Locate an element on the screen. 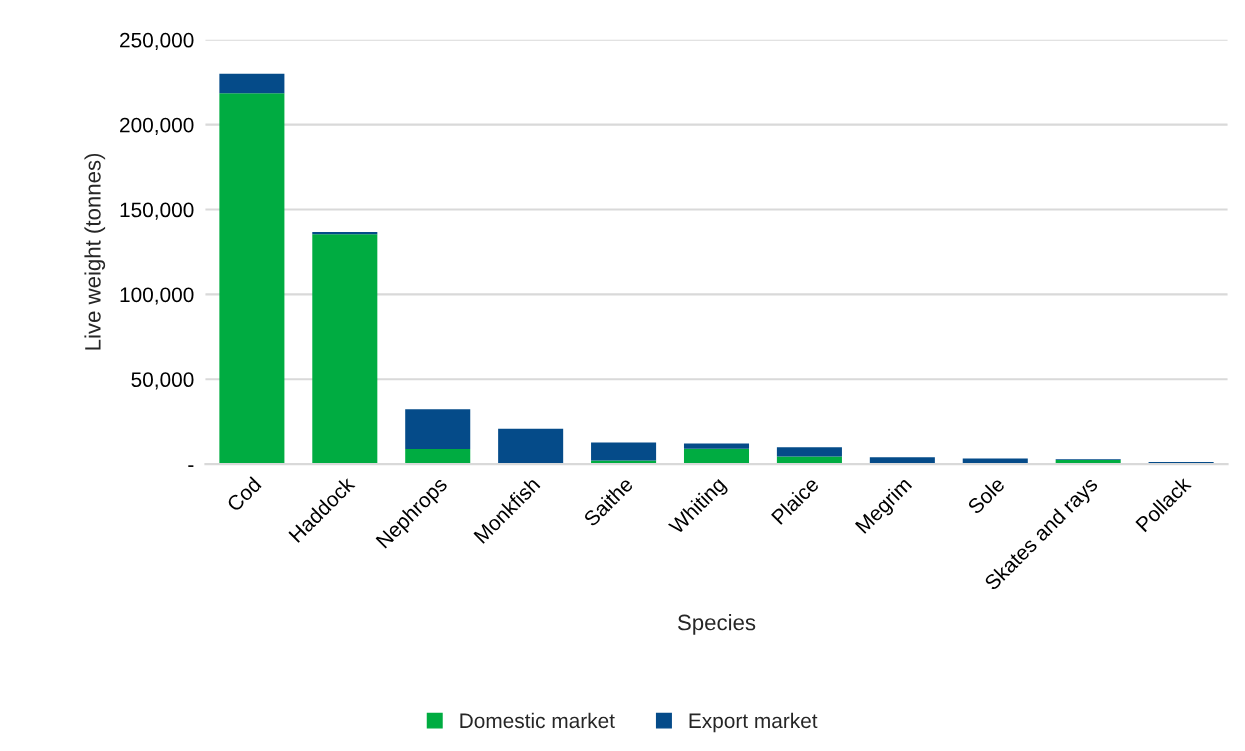  y-tick-label: - is located at coordinates (191, 466).